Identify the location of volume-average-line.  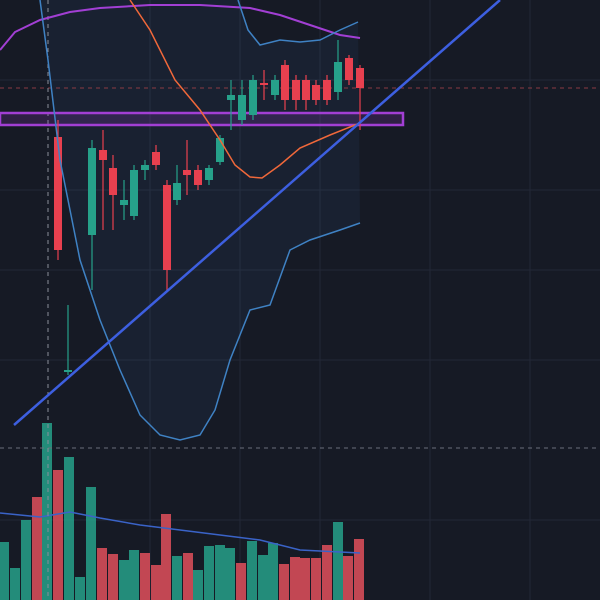
(180, 532).